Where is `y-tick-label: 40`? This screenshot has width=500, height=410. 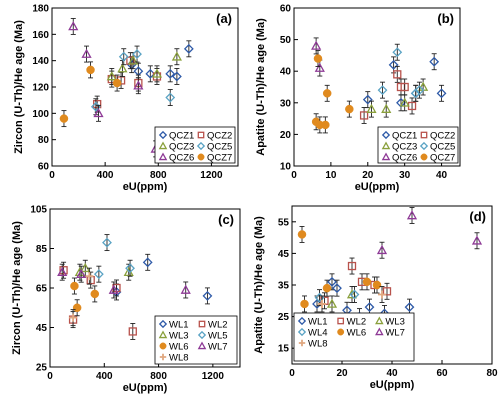 y-tick-label: 40 is located at coordinates (286, 72).